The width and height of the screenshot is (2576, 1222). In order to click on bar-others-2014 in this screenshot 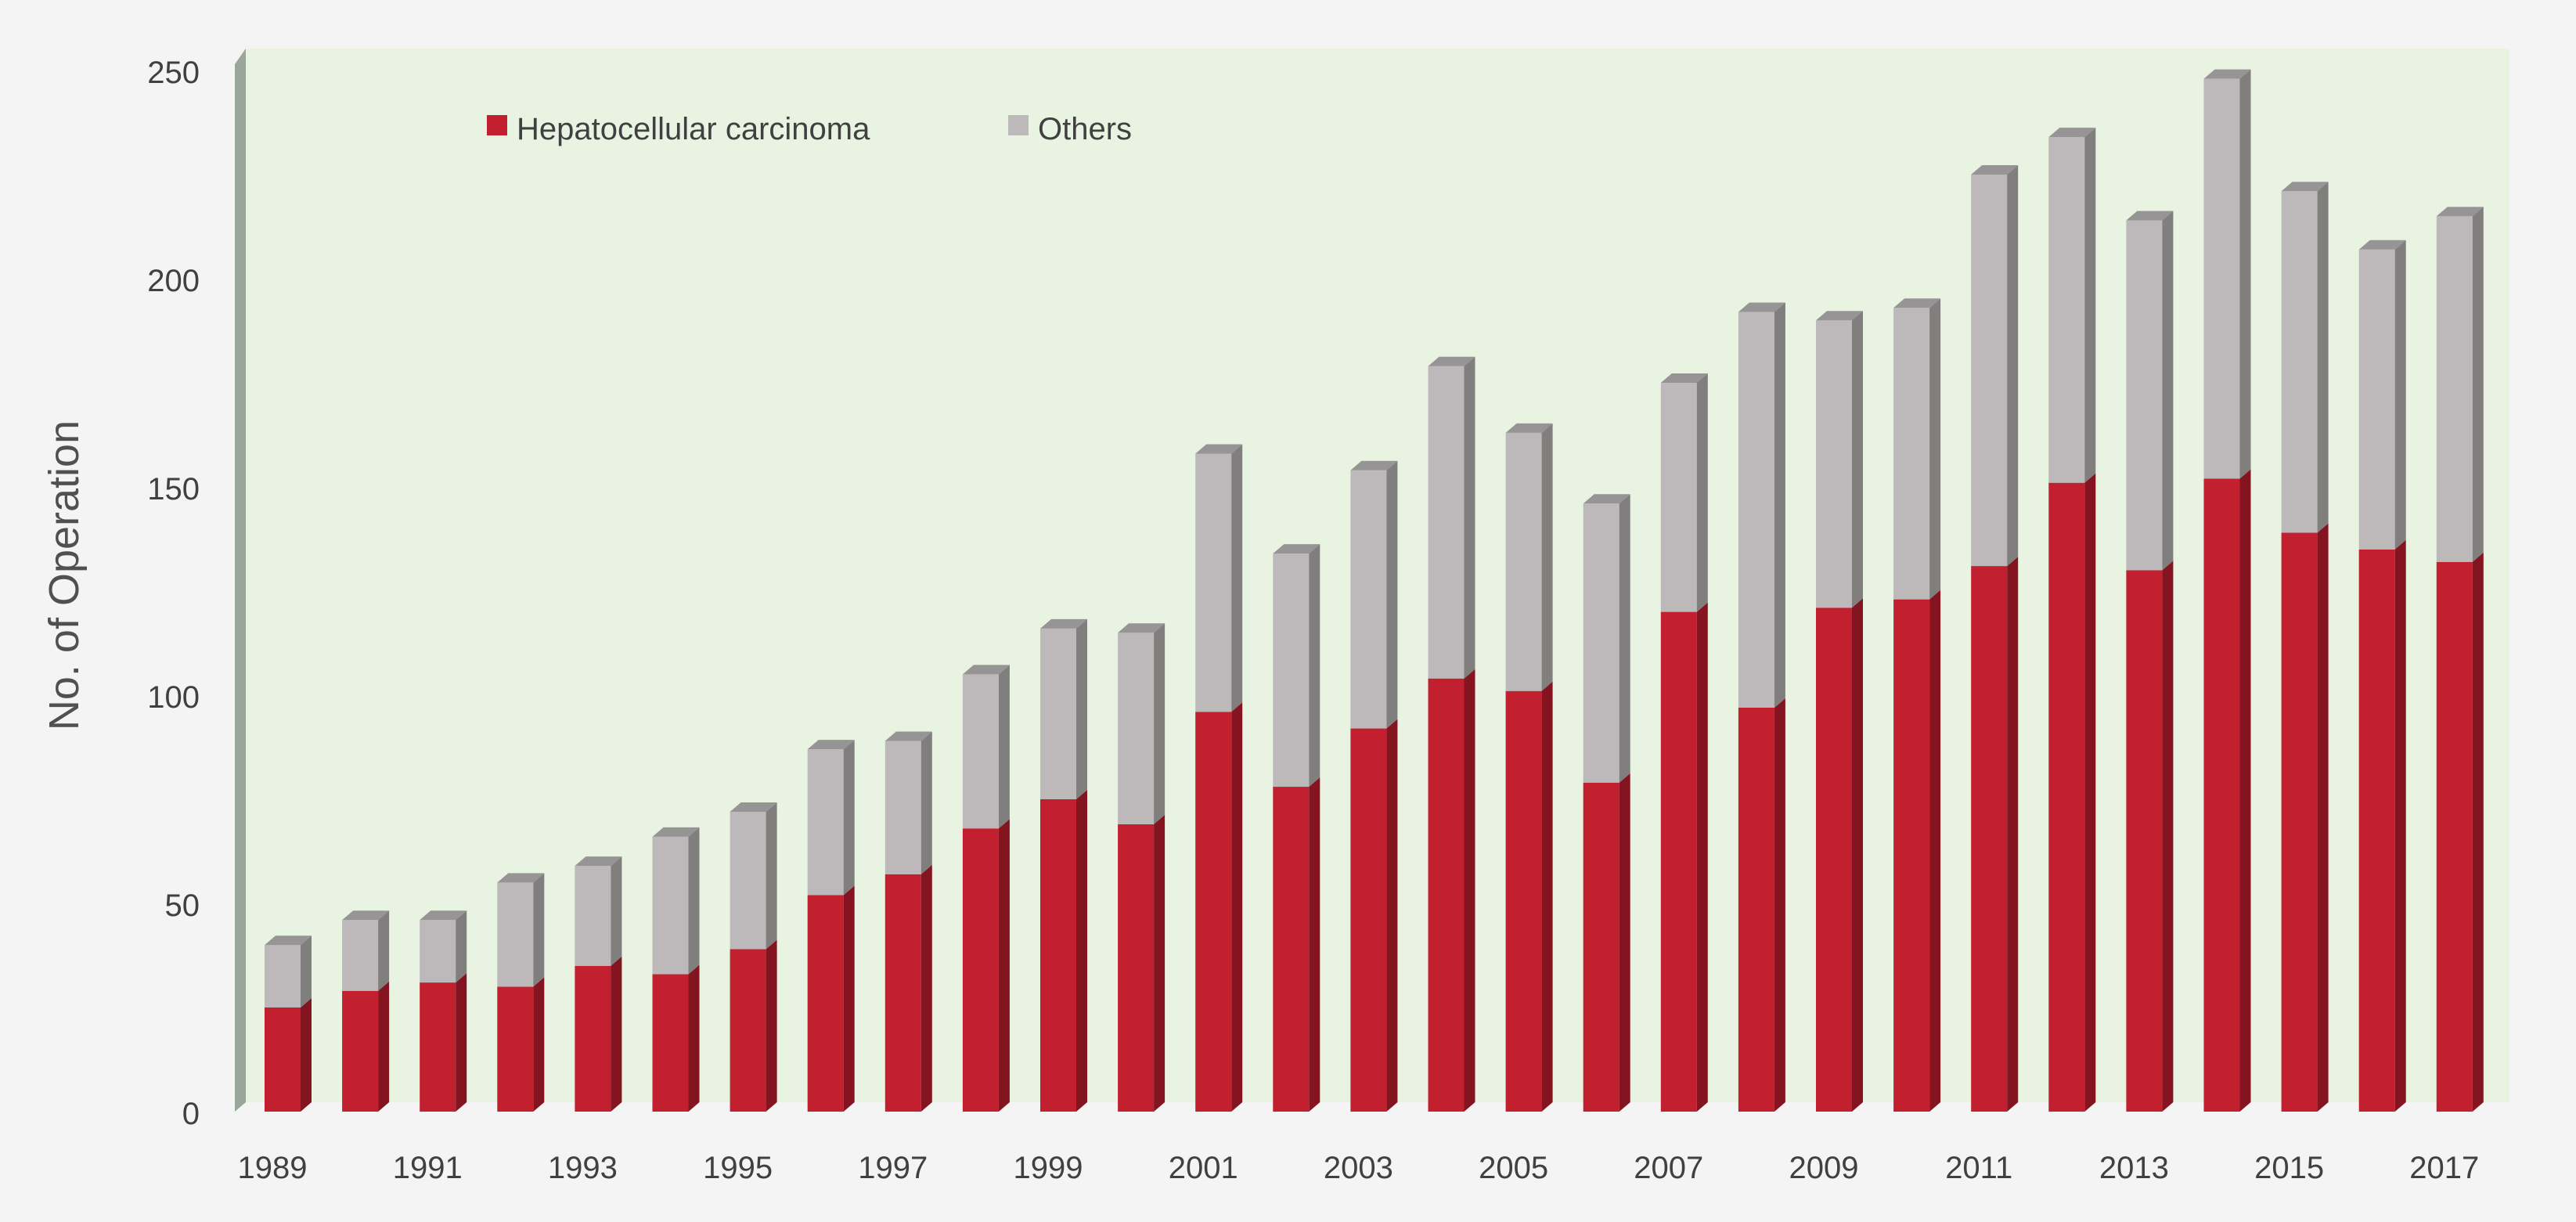, I will do `click(2227, 274)`.